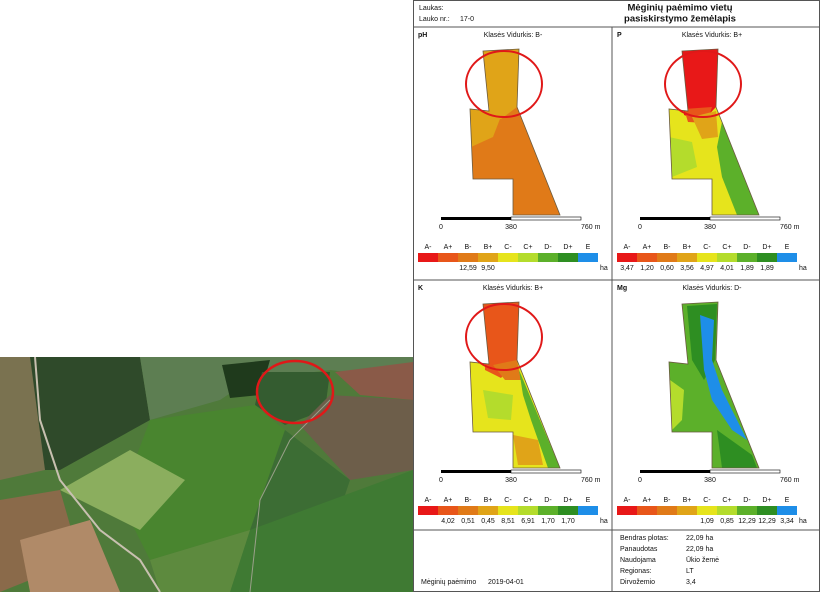 Image resolution: width=820 pixels, height=597 pixels. What do you see at coordinates (467, 19) in the screenshot?
I see `field-nr: 17-0` at bounding box center [467, 19].